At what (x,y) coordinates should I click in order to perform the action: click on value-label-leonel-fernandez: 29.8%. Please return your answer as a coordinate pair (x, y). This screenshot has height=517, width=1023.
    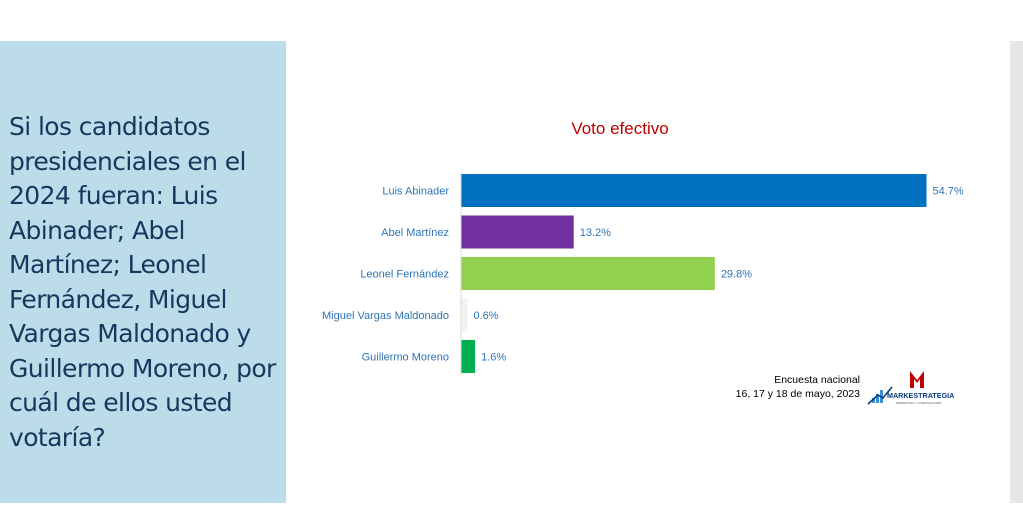
    Looking at the image, I should click on (736, 275).